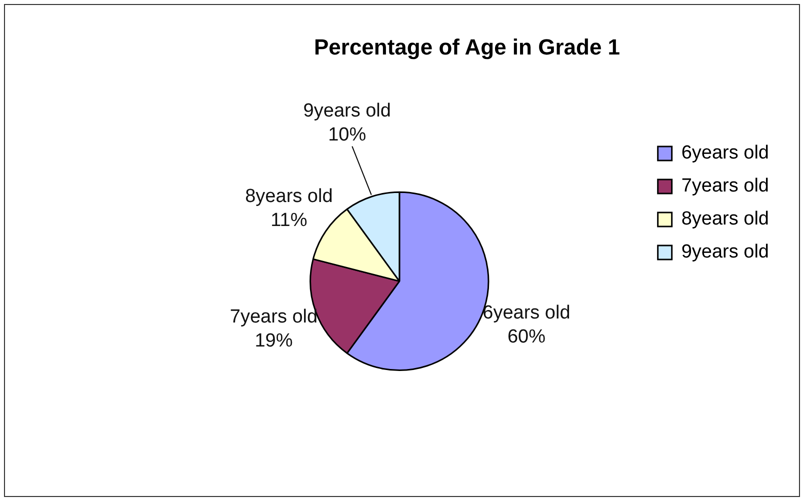 Image resolution: width=804 pixels, height=501 pixels. What do you see at coordinates (347, 111) in the screenshot?
I see `slice-label: 9years old` at bounding box center [347, 111].